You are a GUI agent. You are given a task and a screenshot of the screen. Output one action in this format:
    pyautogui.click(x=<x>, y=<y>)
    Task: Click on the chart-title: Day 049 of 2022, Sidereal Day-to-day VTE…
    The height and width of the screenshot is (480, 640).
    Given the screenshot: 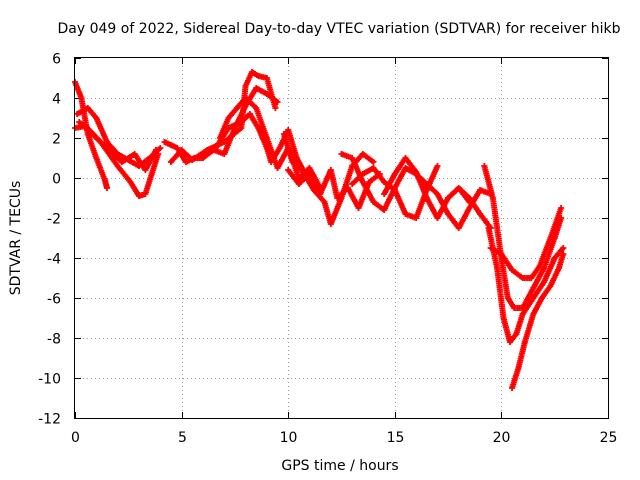 What is the action you would take?
    pyautogui.click(x=339, y=29)
    